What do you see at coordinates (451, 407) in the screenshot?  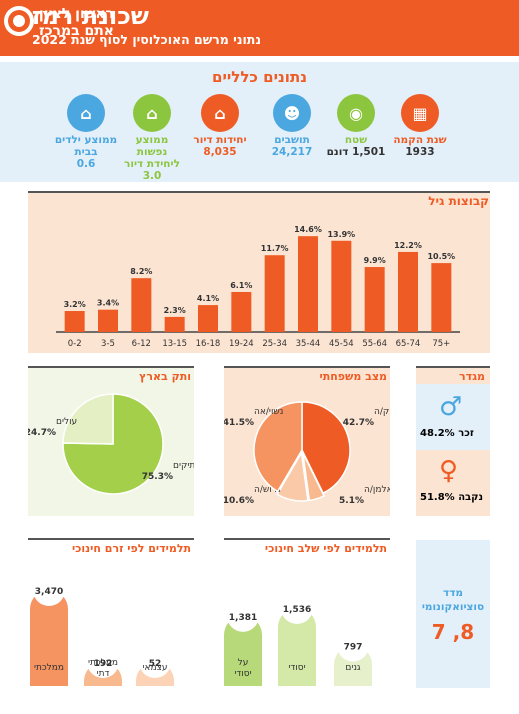 I see `male-symbol-icon: ♂` at bounding box center [451, 407].